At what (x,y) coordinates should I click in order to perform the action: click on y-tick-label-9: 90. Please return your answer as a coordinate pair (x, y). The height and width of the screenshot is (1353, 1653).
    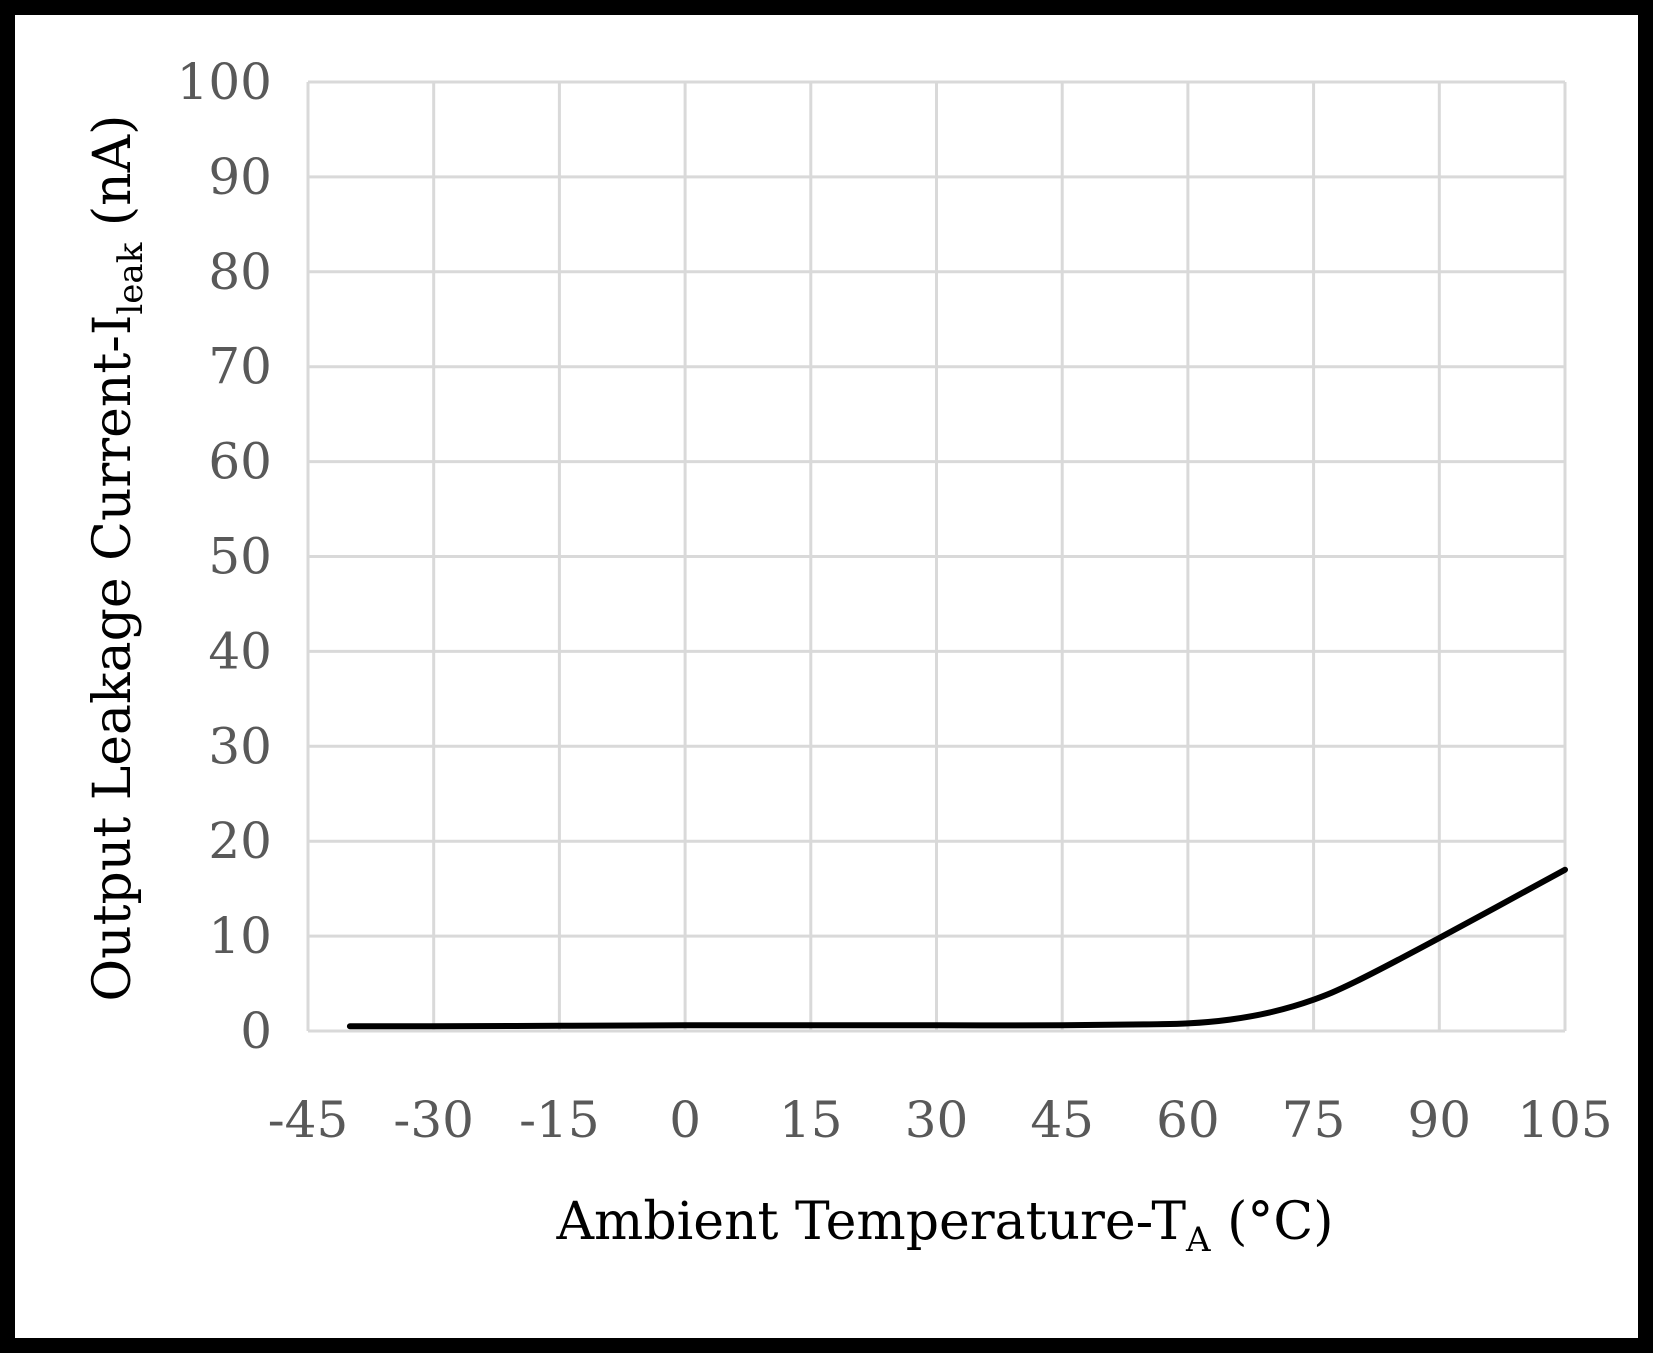
    Looking at the image, I should click on (240, 177).